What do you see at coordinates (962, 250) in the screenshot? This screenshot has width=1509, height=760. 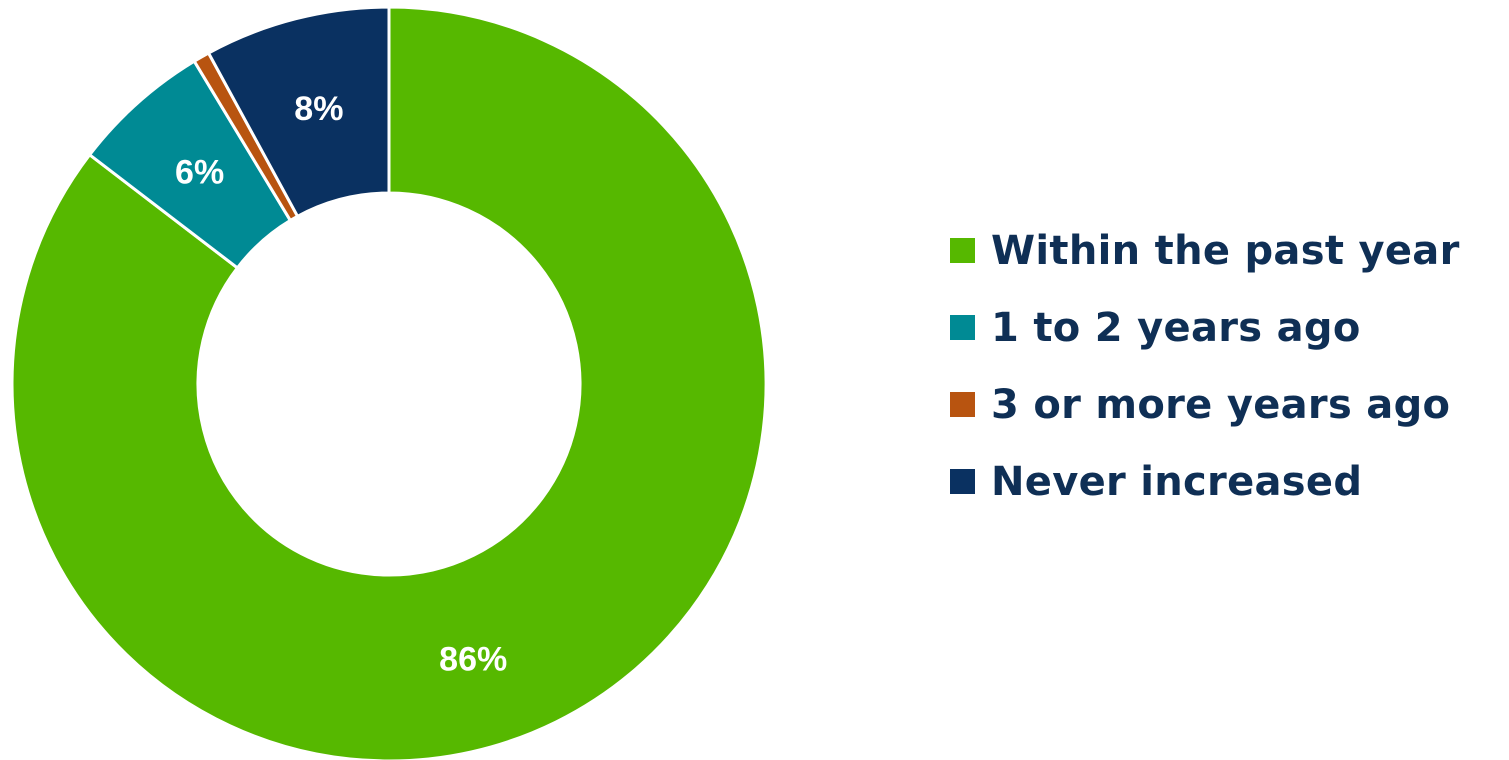 I see `legend-swatch-within-the-past-year` at bounding box center [962, 250].